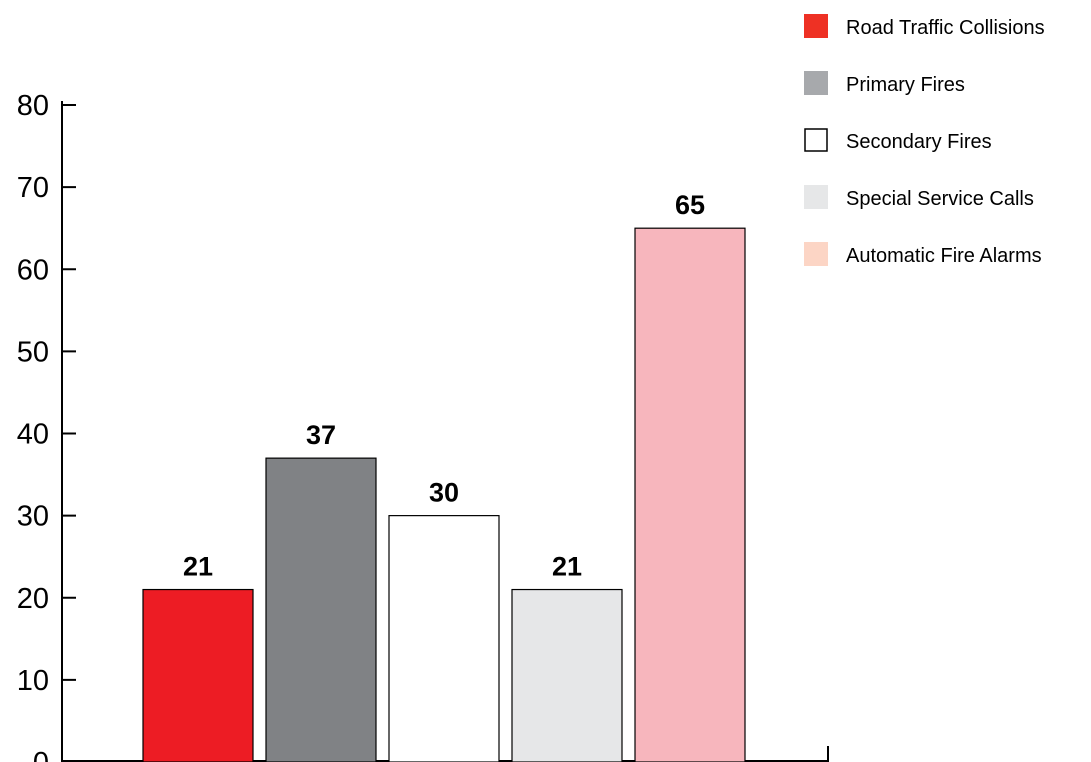 Image resolution: width=1091 pixels, height=762 pixels. What do you see at coordinates (905, 85) in the screenshot?
I see `legend-label: Primary Fires` at bounding box center [905, 85].